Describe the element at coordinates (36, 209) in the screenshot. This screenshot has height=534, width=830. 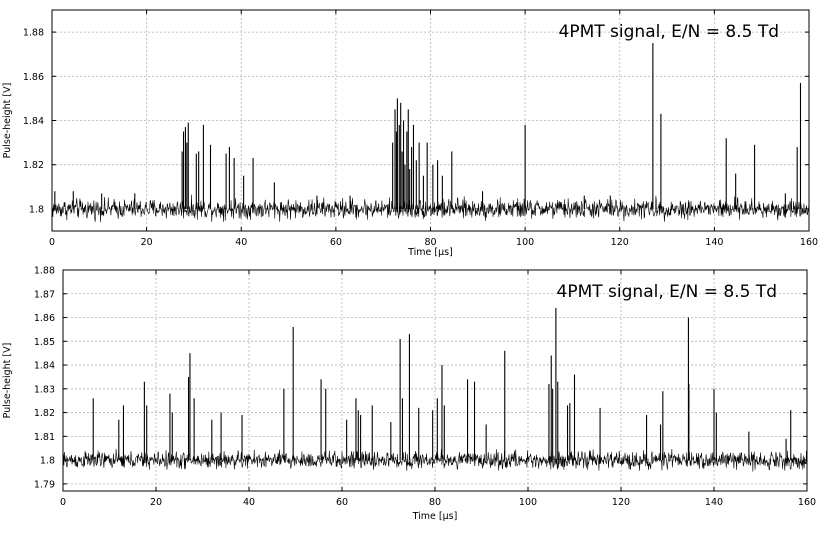
I see `top-y-tick-label: 1.8` at that location.